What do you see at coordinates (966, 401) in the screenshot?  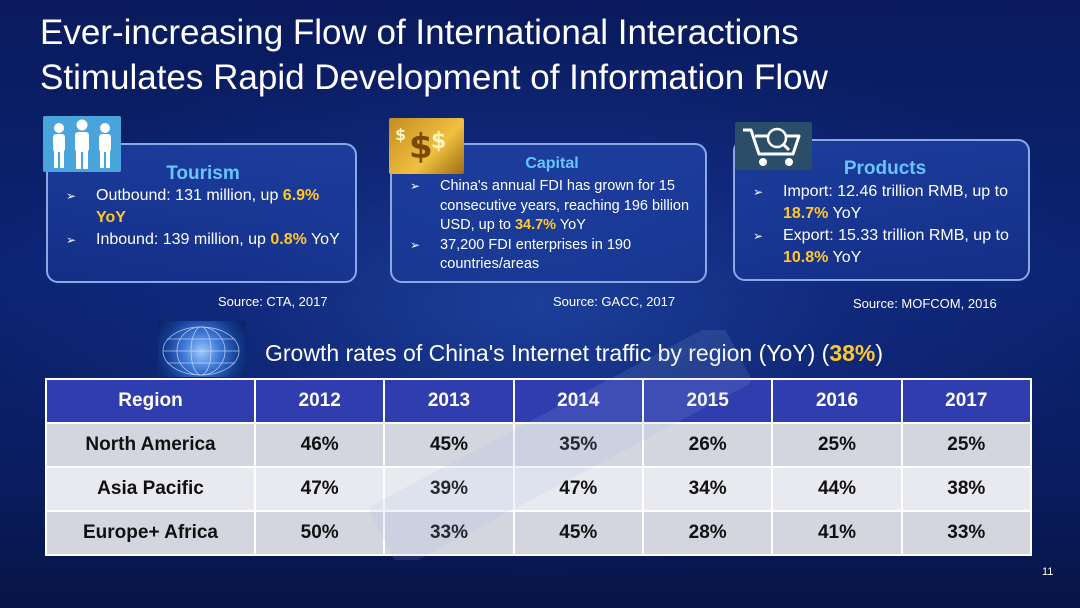 I see `header-2017: 2017` at bounding box center [966, 401].